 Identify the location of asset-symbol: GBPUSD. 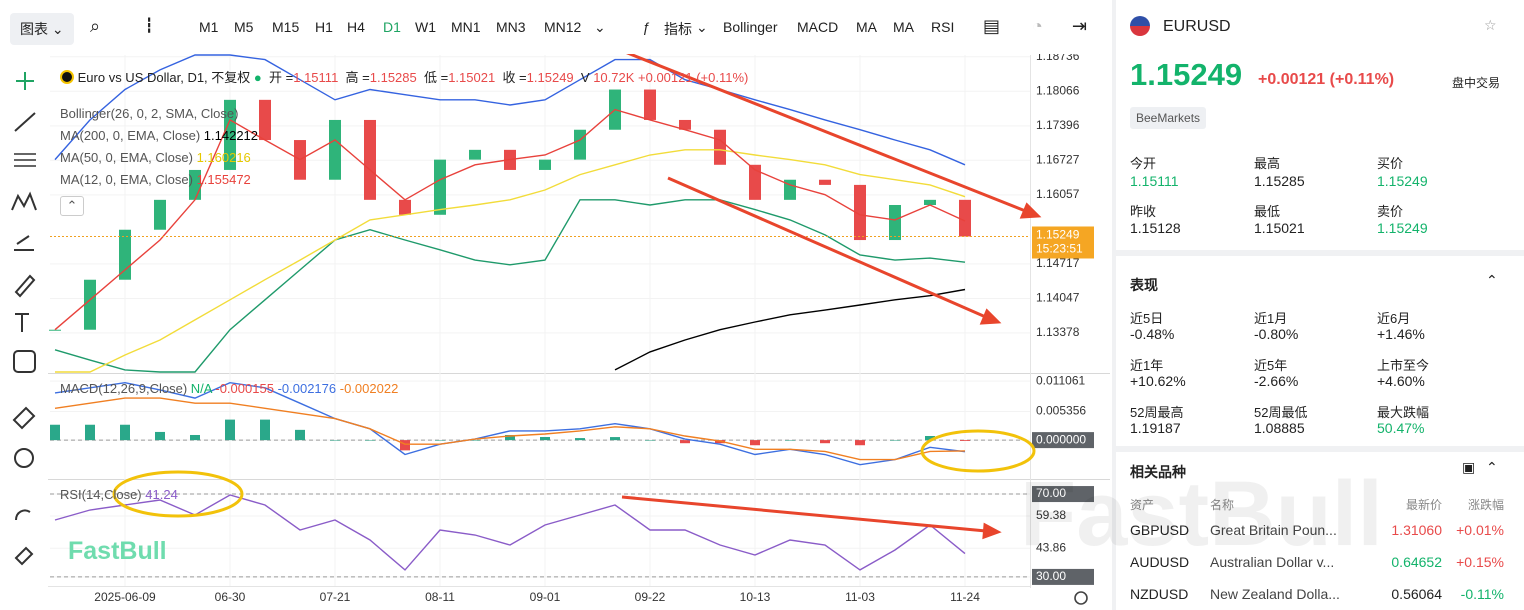
(1160, 530).